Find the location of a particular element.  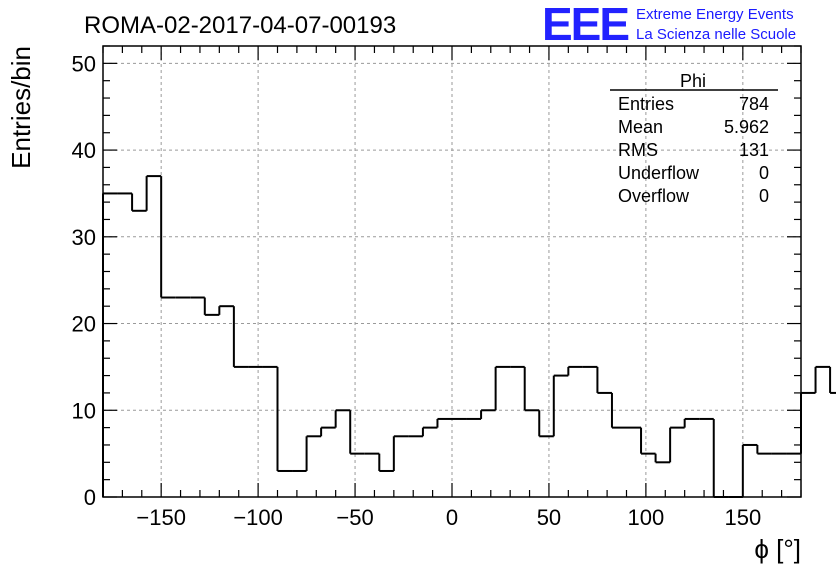

logo-line1: Extreme Energy Events is located at coordinates (715, 14).